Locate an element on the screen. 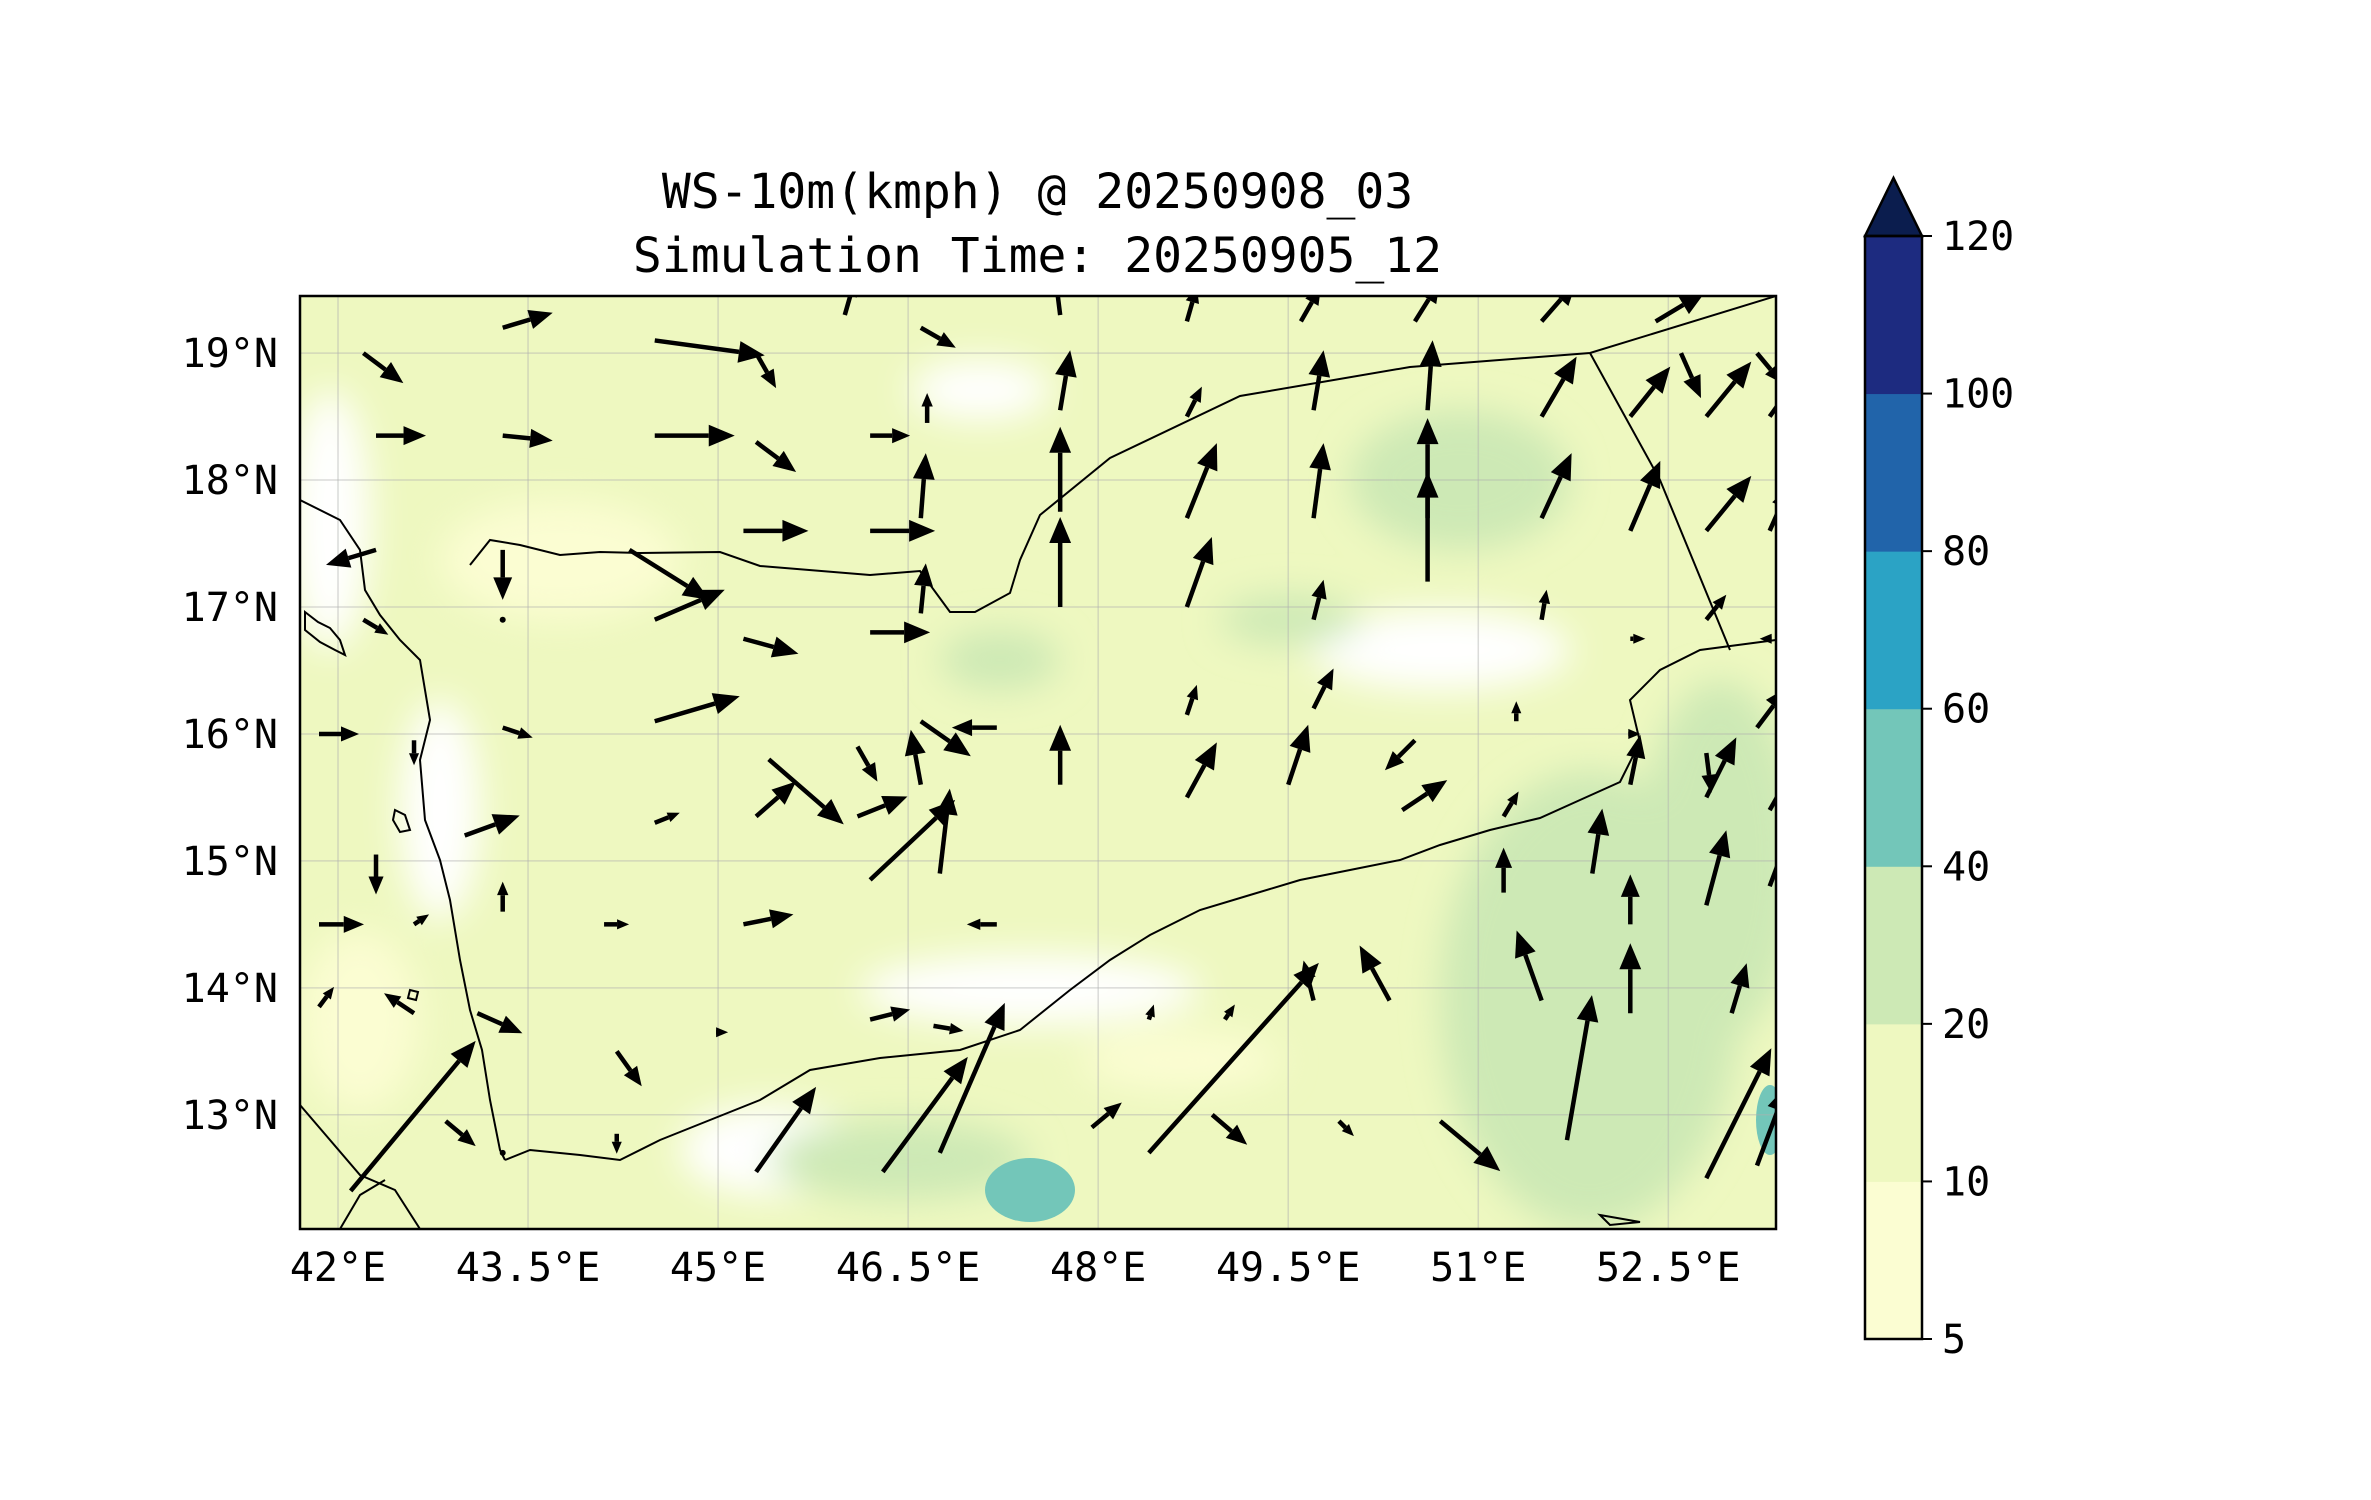 This screenshot has height=1500, width=2371. colorbar-label: 40 is located at coordinates (1966, 867).